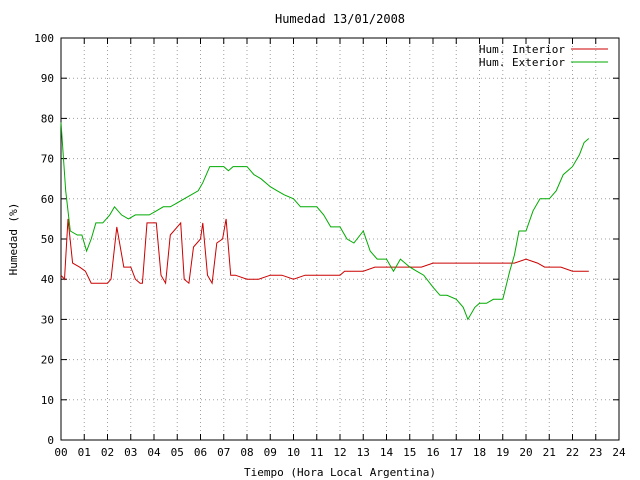  I want to click on legend: Hum. Interior Hum. Exterior, so click(543, 56).